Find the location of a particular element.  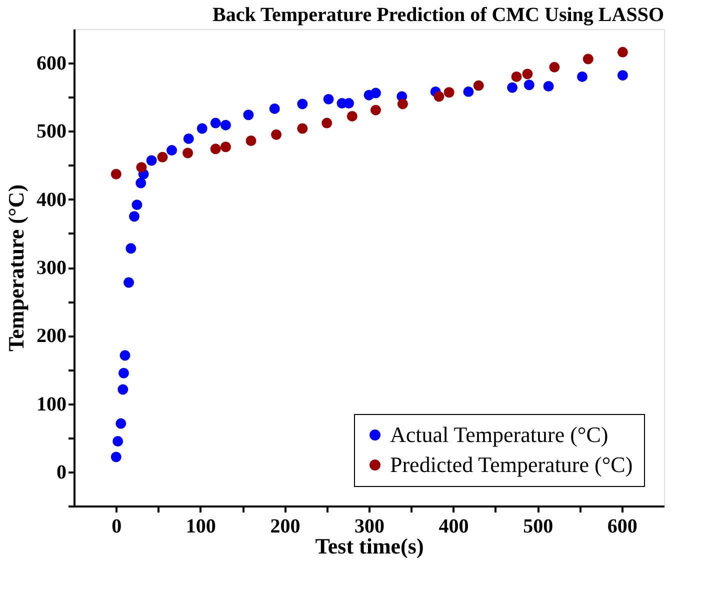

x-tick-label: 500 is located at coordinates (538, 527).